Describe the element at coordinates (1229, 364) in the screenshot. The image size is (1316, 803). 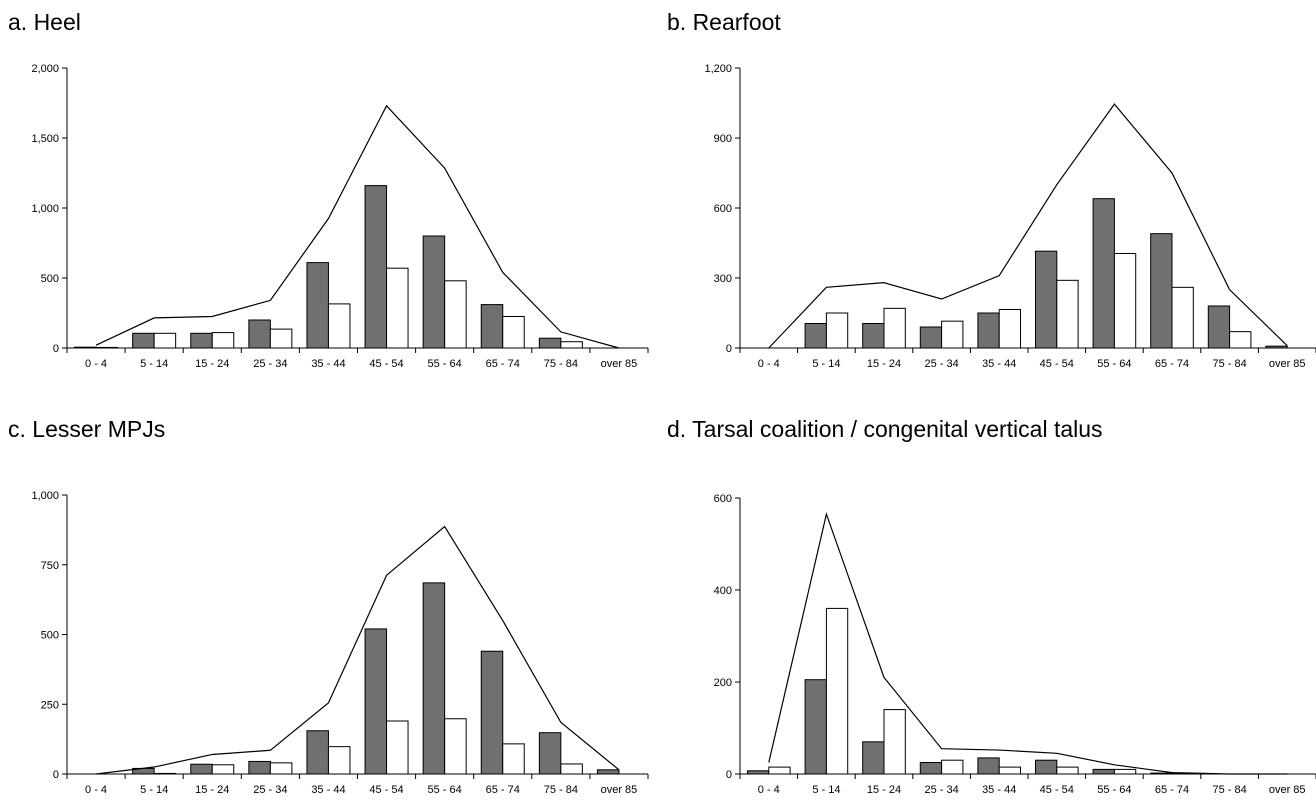
I see `chart-b-x-tick-label: 75 - 84` at that location.